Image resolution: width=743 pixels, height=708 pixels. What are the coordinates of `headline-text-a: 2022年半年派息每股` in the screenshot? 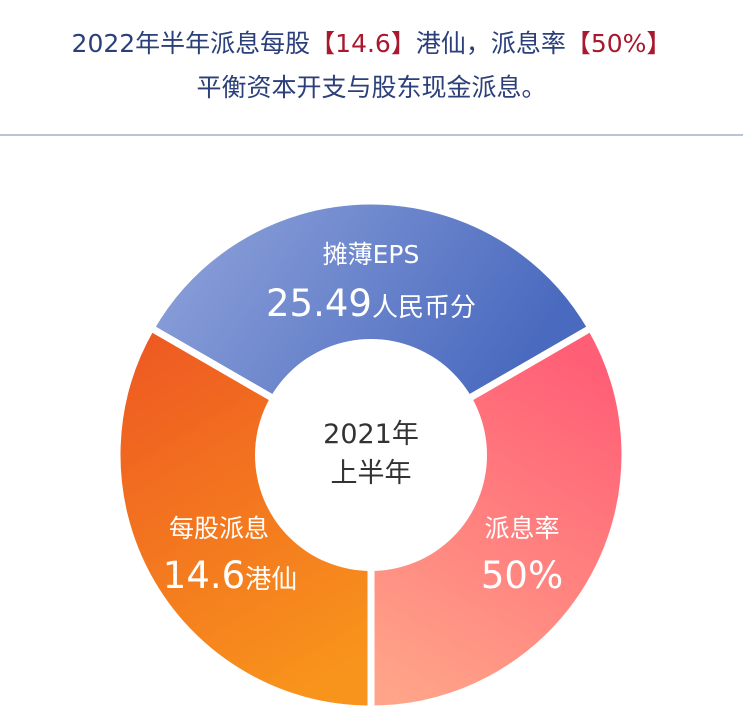 It's located at (191, 43).